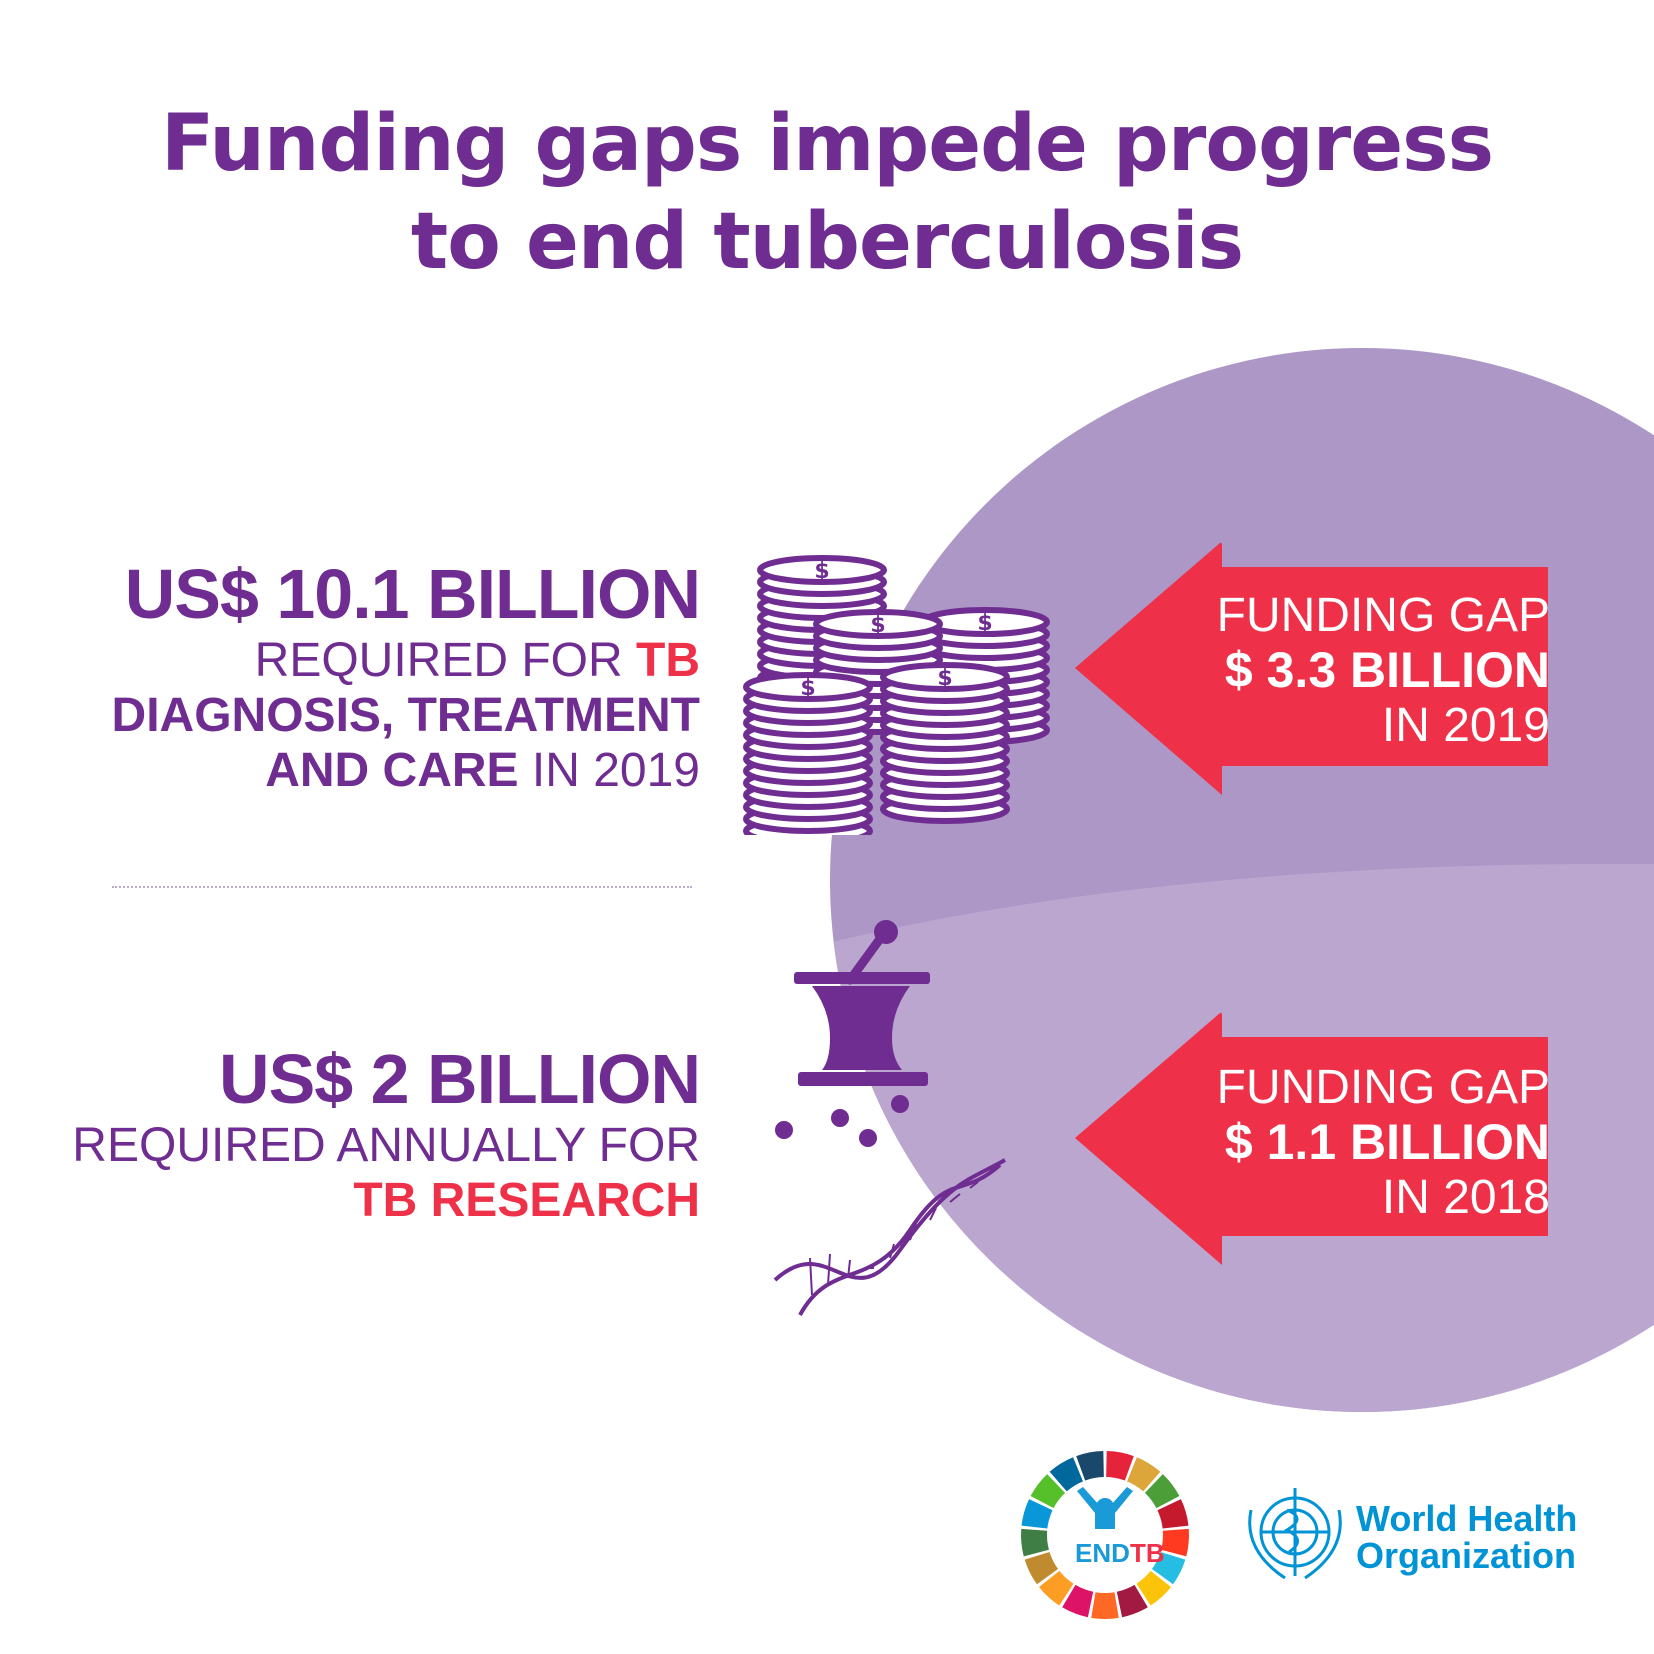  Describe the element at coordinates (412, 594) in the screenshot. I see `care-amount: US$ 10.1 BILLION` at that location.